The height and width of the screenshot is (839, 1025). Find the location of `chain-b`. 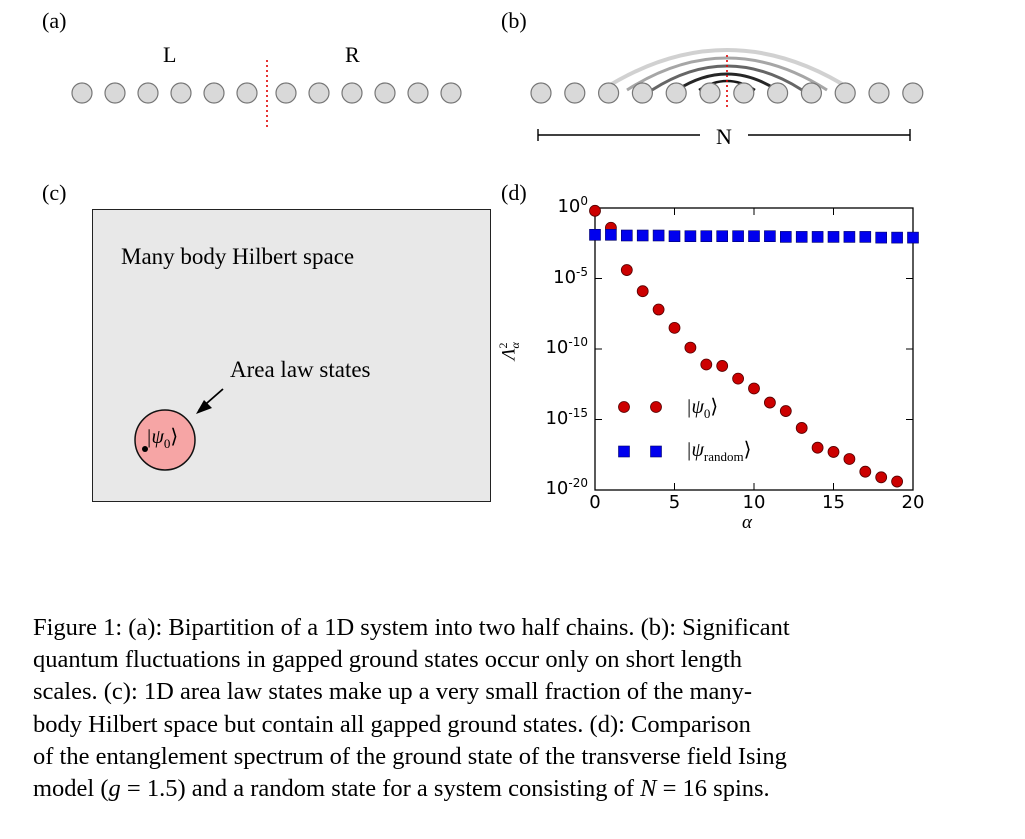

chain-b is located at coordinates (727, 93).